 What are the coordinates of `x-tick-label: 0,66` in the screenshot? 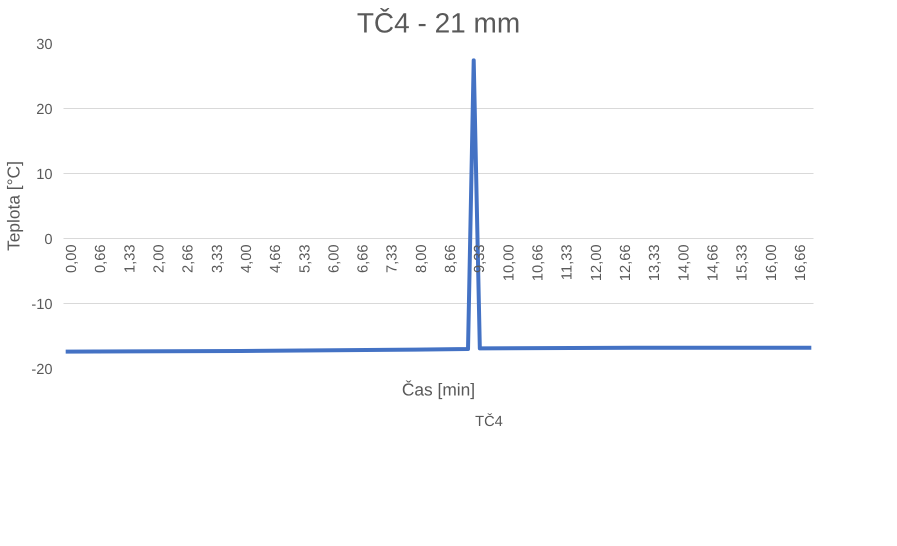 It's located at (101, 259).